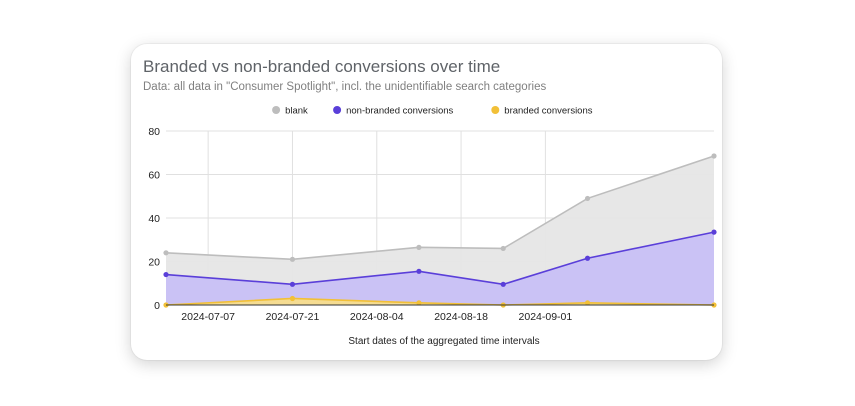  I want to click on y-tick-label: 40, so click(154, 219).